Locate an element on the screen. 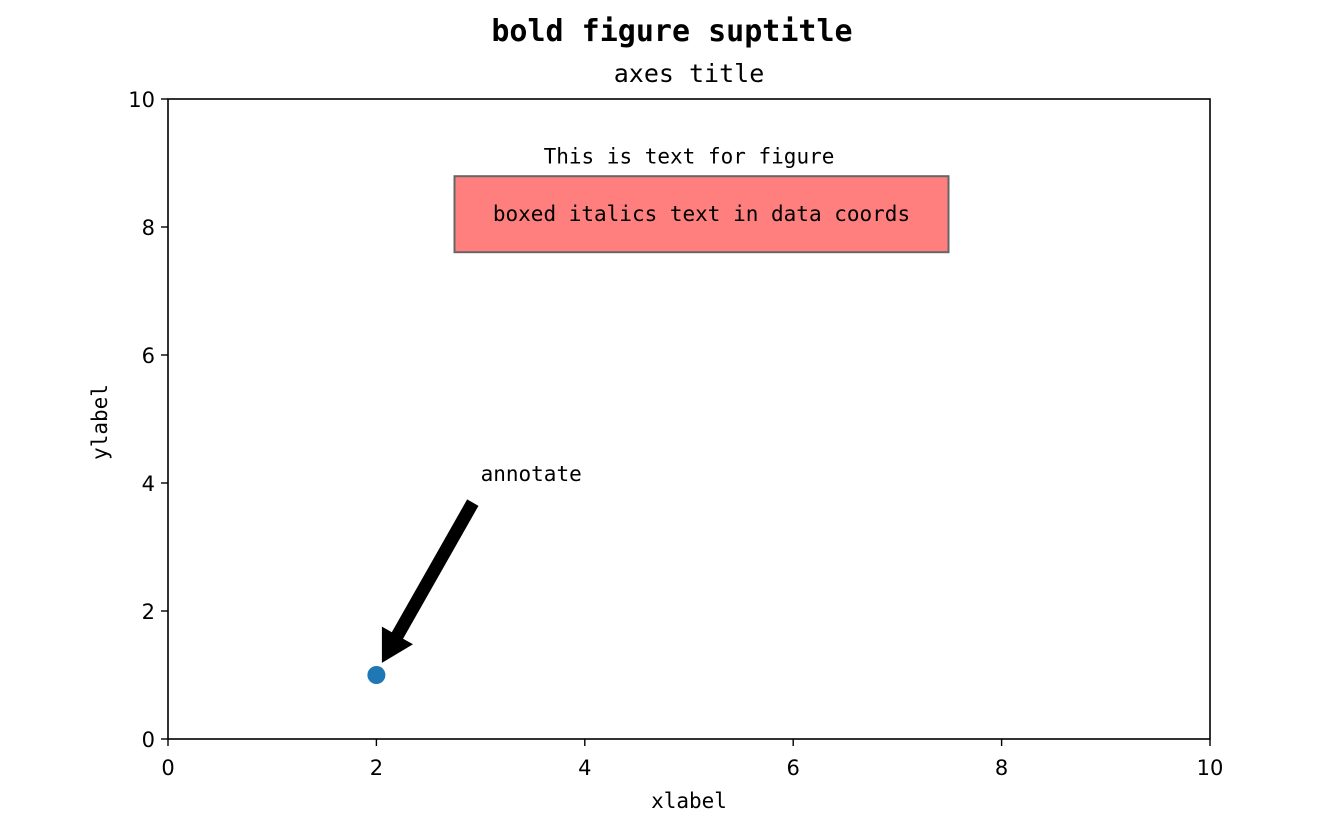 This screenshot has height=830, width=1344. x-tick-label: 10 is located at coordinates (1210, 768).